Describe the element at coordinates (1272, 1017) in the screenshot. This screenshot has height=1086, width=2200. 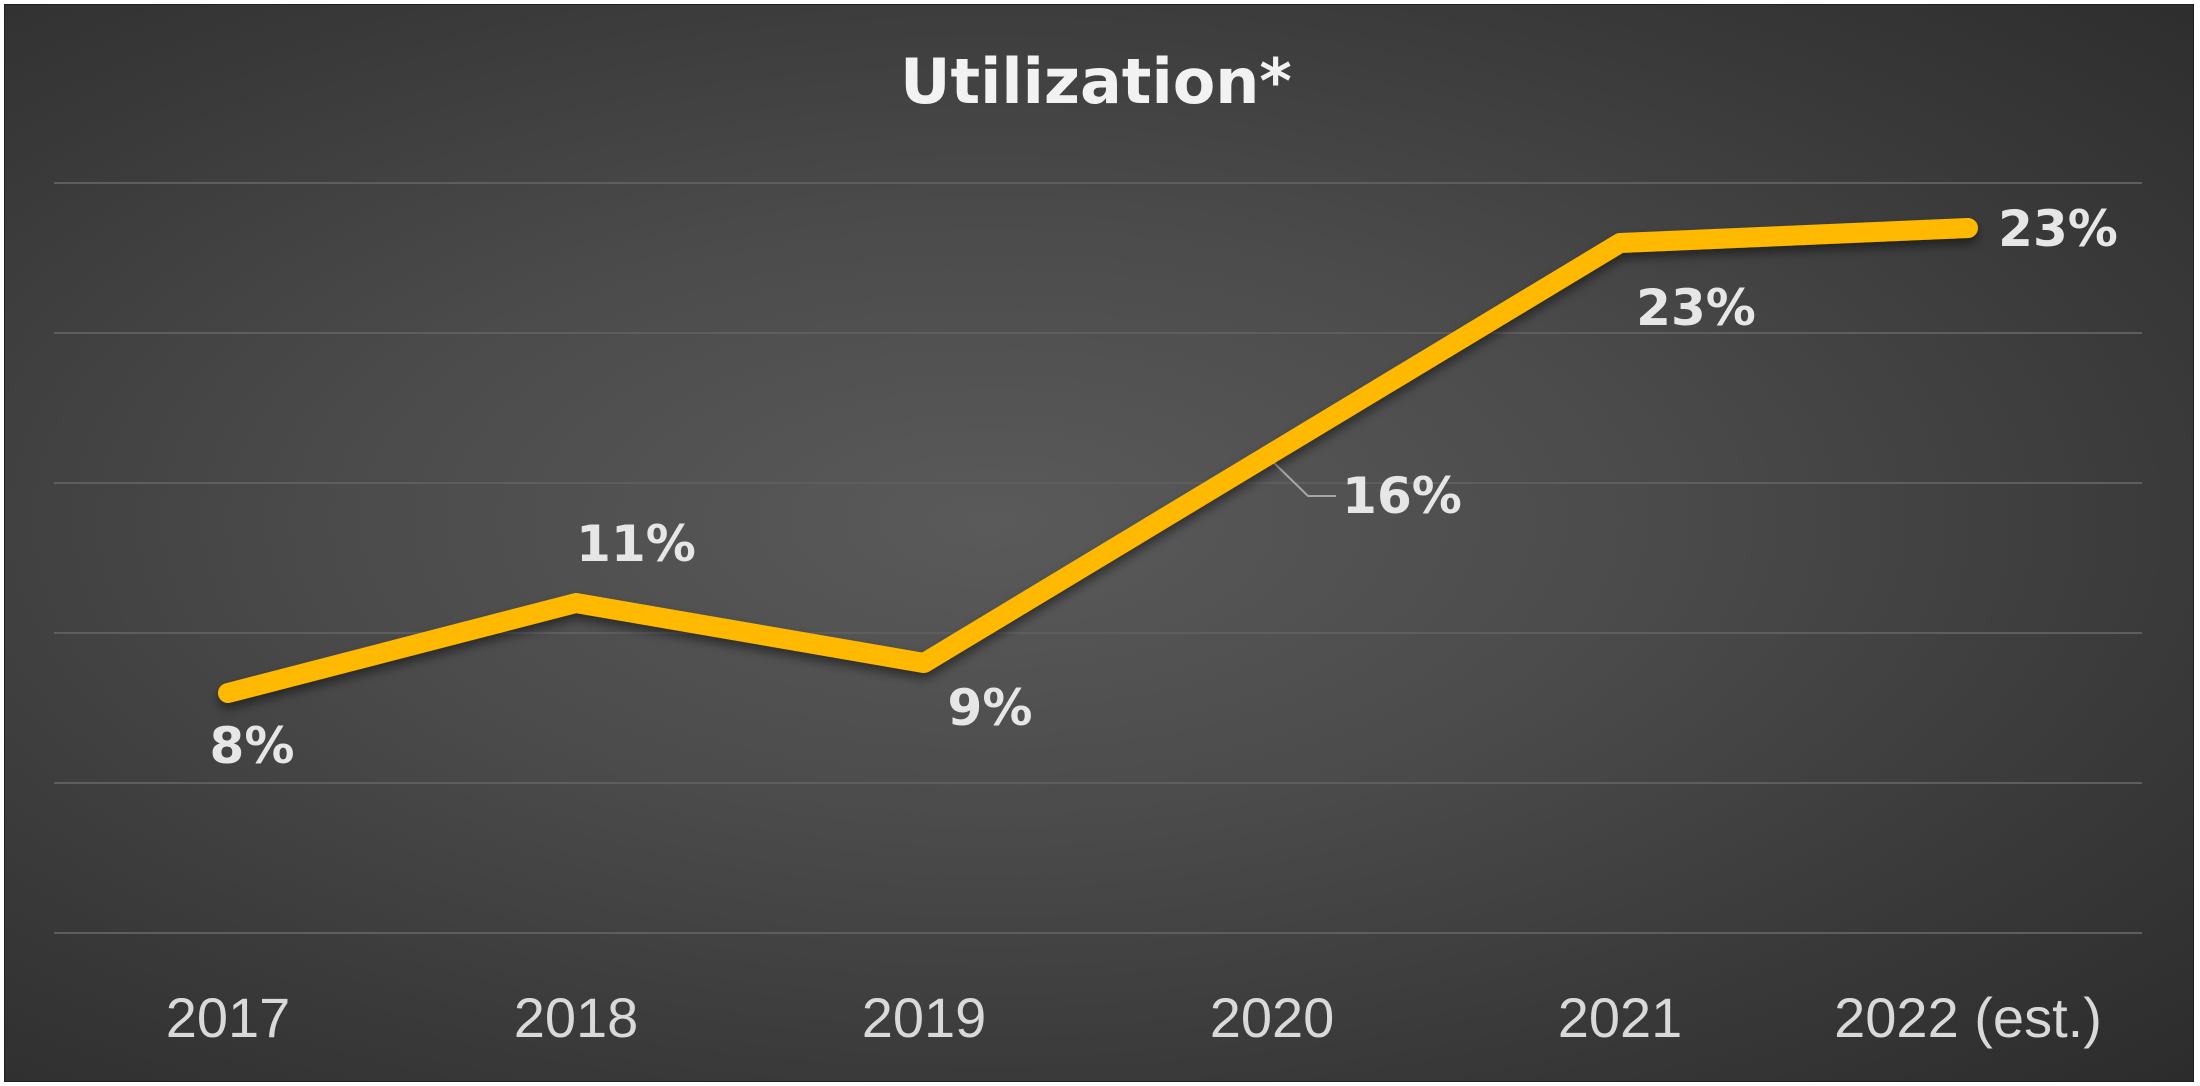
I see `x-tick-label: 2020` at that location.